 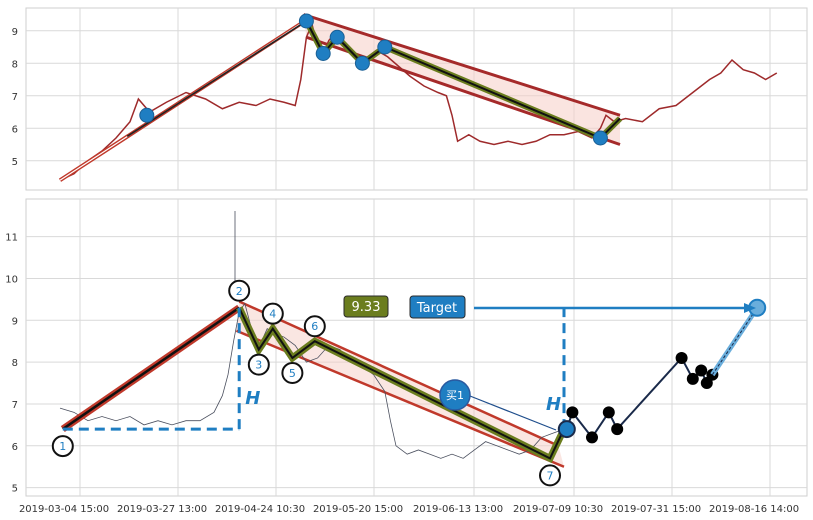 What do you see at coordinates (216, 79) in the screenshot?
I see `top-trend-inner` at bounding box center [216, 79].